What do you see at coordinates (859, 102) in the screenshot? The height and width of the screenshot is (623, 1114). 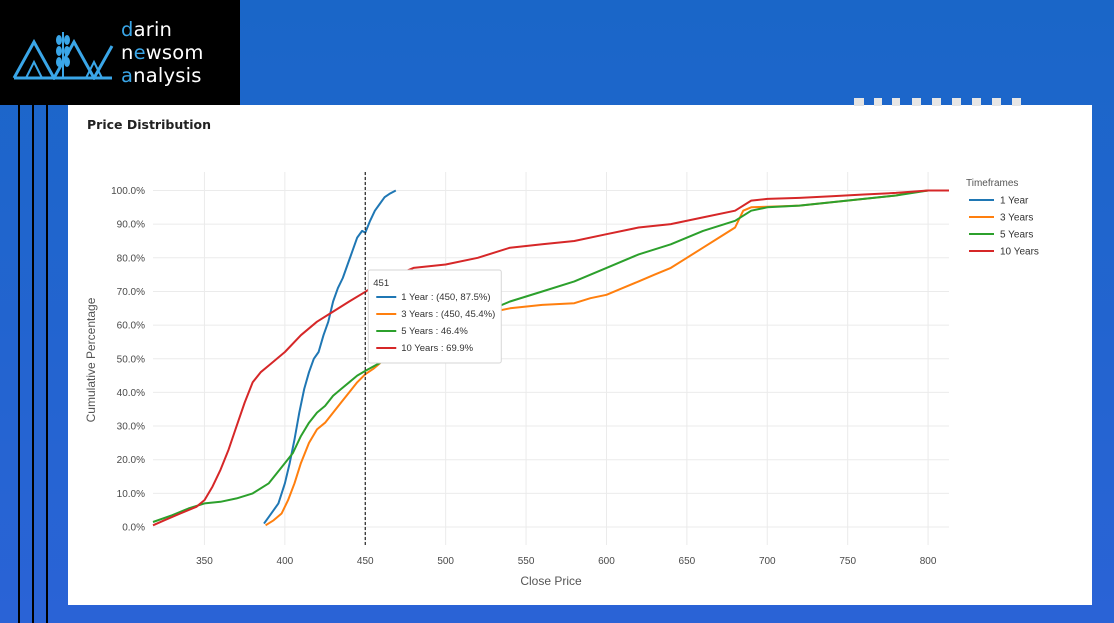 I see `camera-icon` at bounding box center [859, 102].